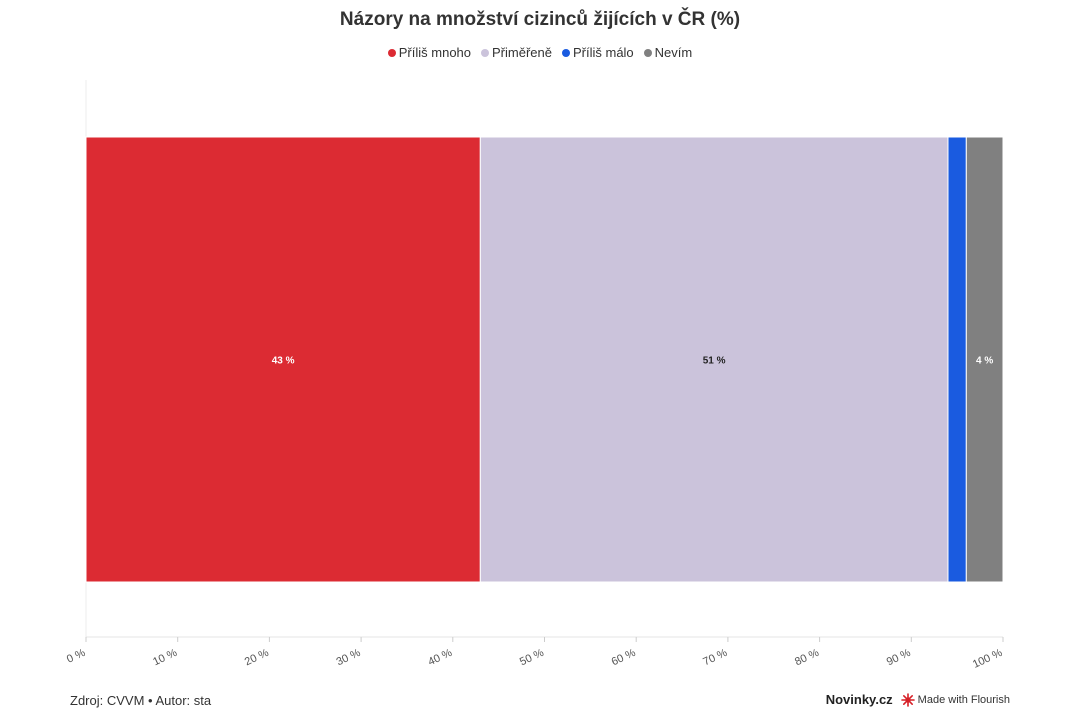  I want to click on x-tick-label: 100 %, so click(988, 659).